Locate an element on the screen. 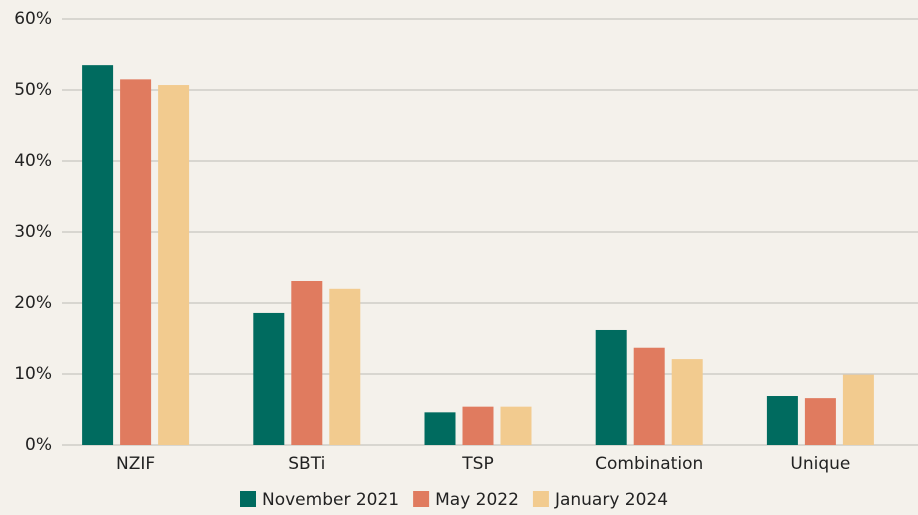 The width and height of the screenshot is (918, 515). y-tick-label: 10% is located at coordinates (33, 374).